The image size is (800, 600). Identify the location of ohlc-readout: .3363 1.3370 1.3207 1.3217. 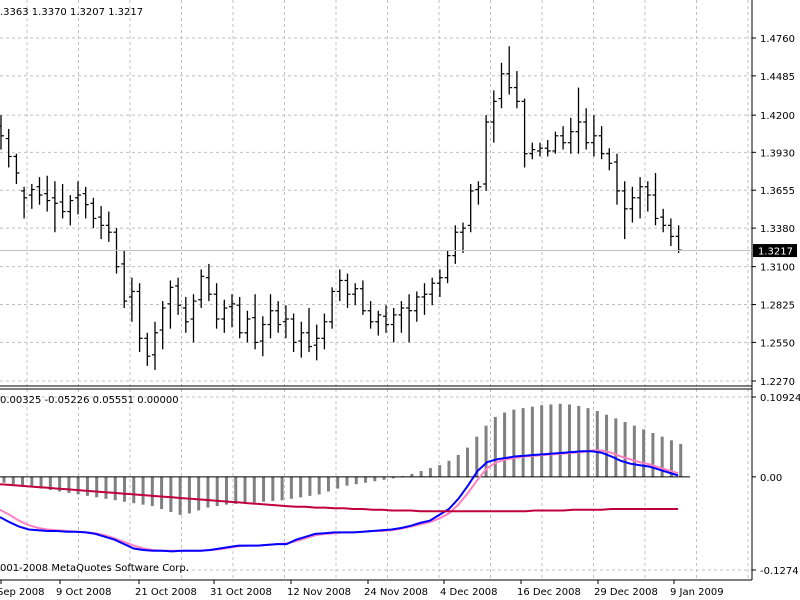
(72, 12).